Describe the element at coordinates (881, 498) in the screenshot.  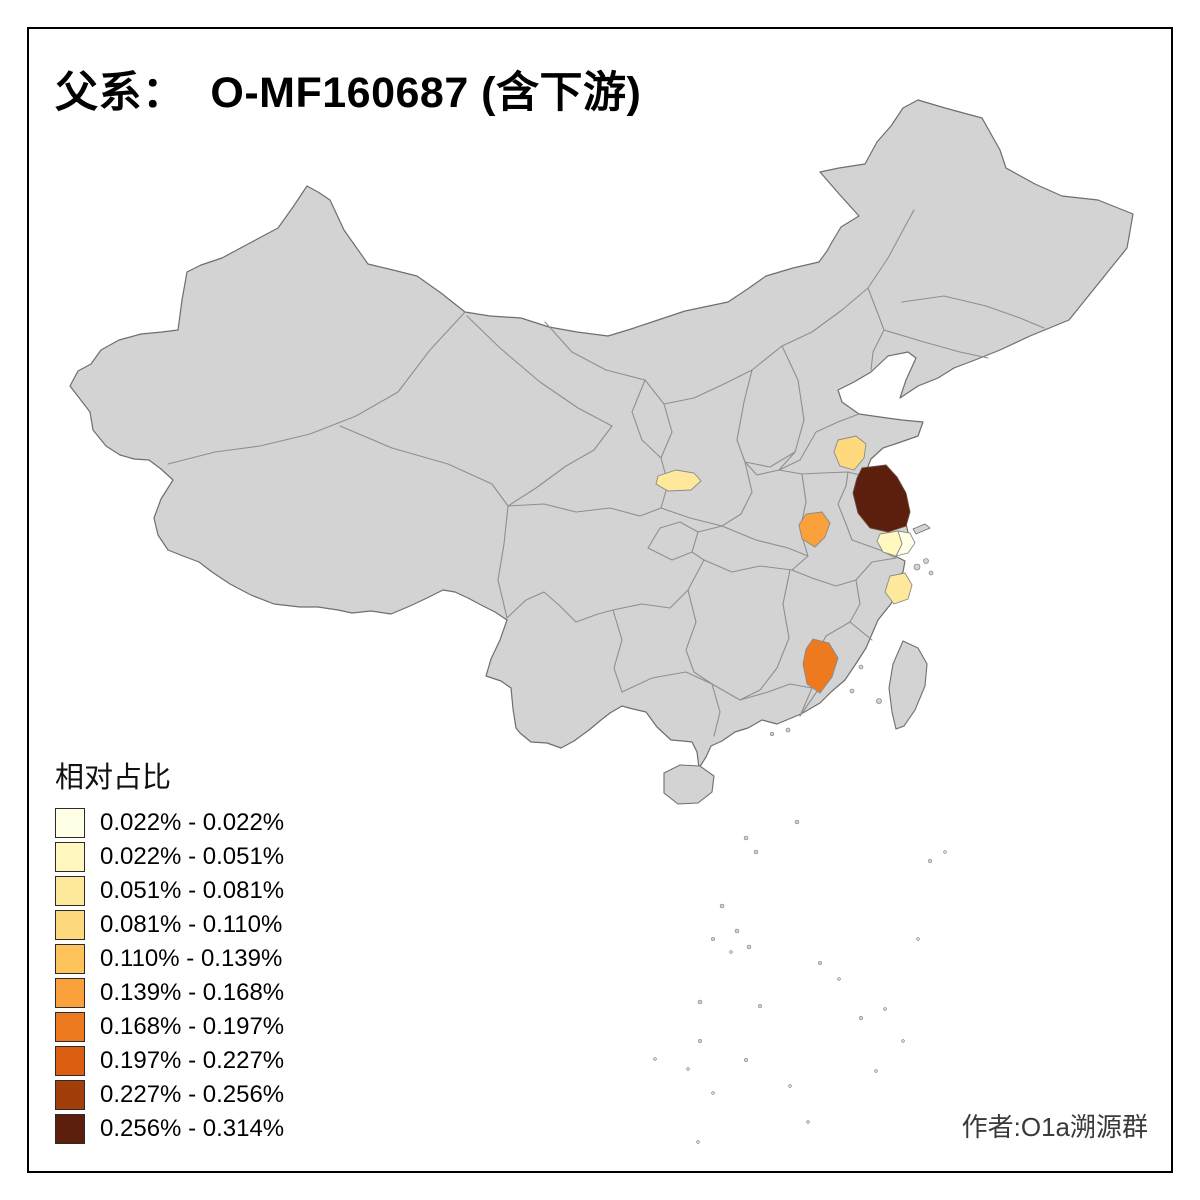
I see `region-highlight-jiangsu` at that location.